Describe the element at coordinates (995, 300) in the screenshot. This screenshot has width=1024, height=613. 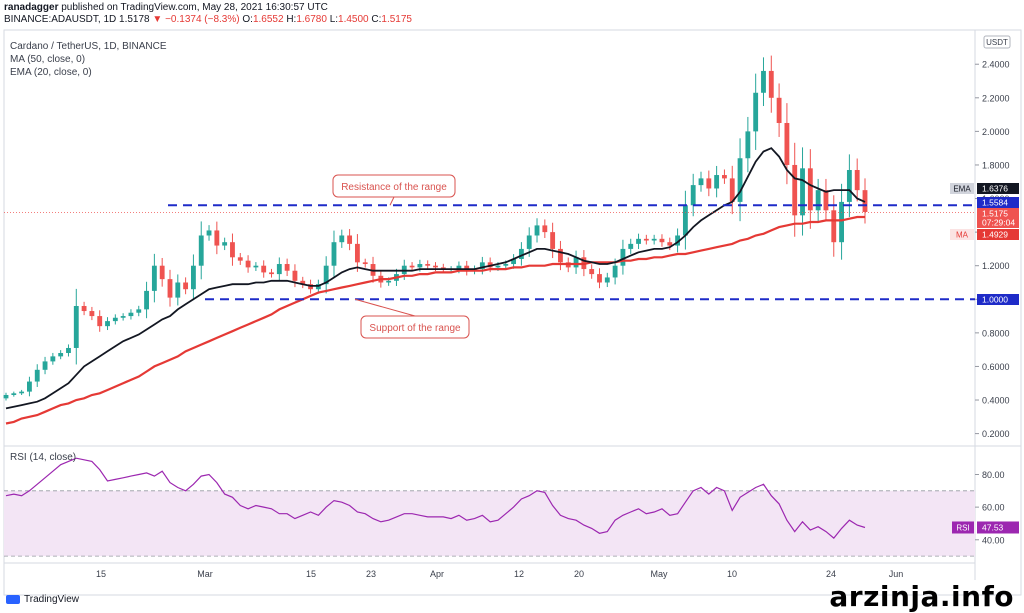
I see `price-scale-tag-value: 1.0000` at that location.